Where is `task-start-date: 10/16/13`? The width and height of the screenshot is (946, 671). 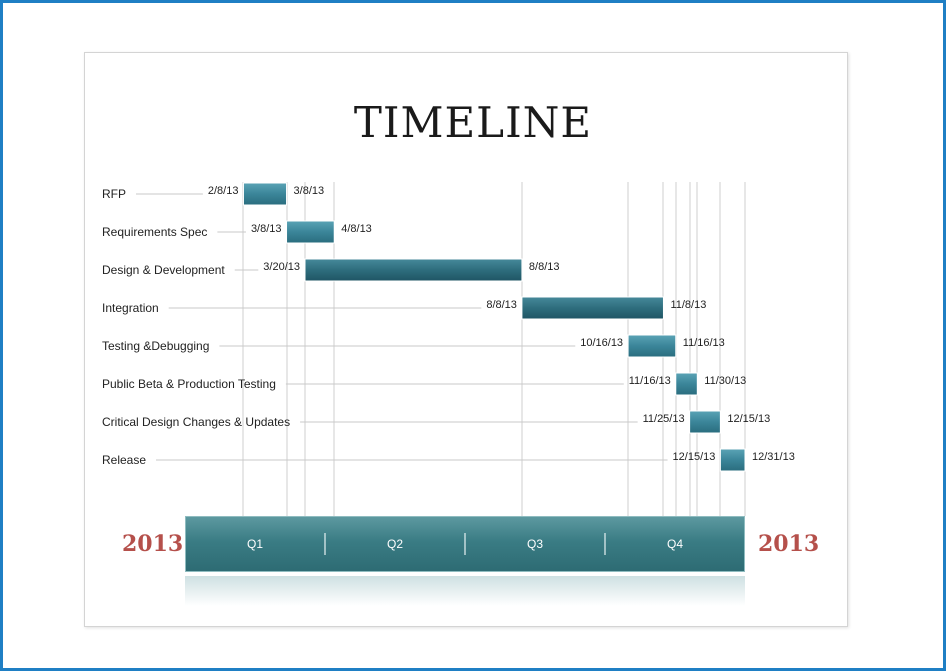 task-start-date: 10/16/13 is located at coordinates (601, 343).